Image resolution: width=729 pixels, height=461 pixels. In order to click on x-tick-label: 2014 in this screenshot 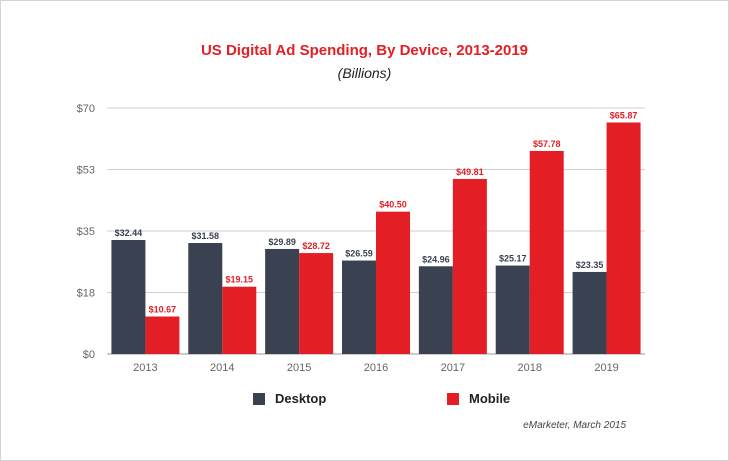, I will do `click(222, 368)`.